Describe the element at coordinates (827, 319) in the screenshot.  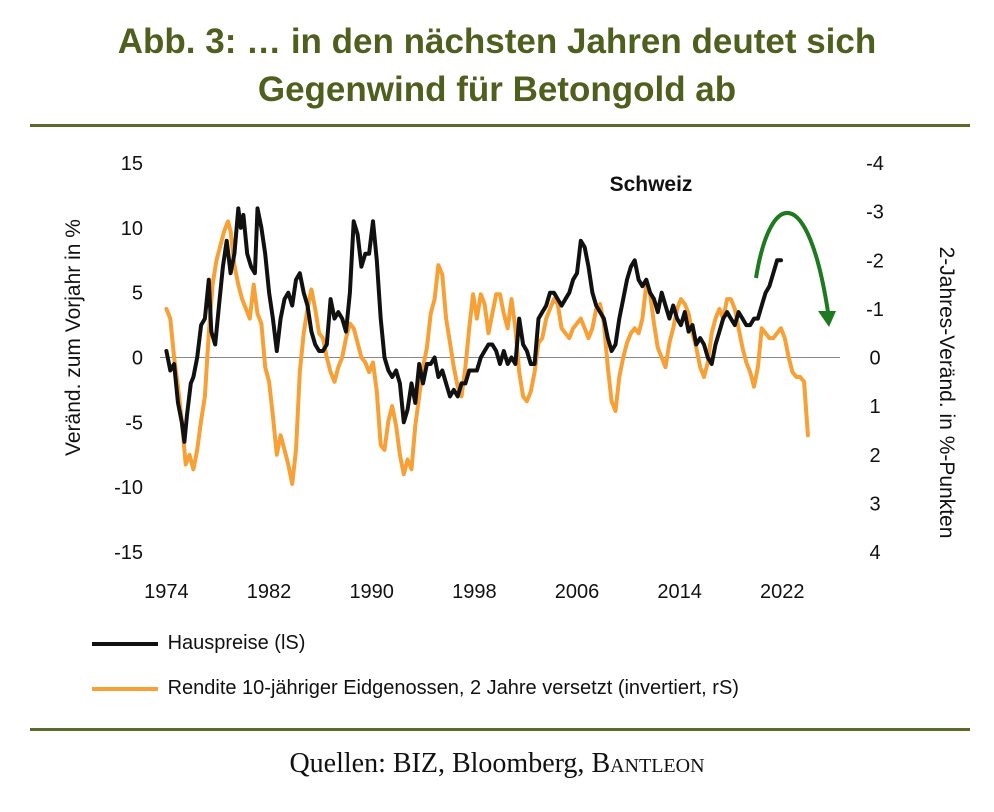
I see `forecast-arrow-head` at that location.